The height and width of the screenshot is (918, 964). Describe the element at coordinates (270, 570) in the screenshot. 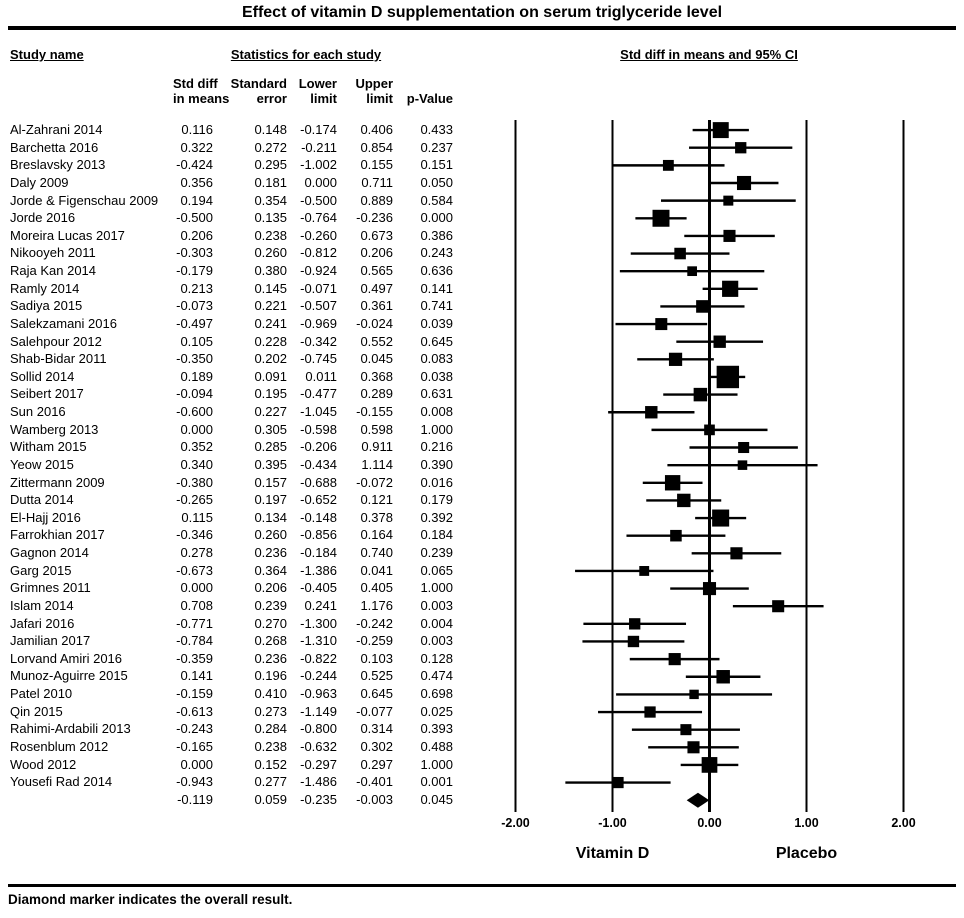

I see `standard-error-value: 0.364` at that location.